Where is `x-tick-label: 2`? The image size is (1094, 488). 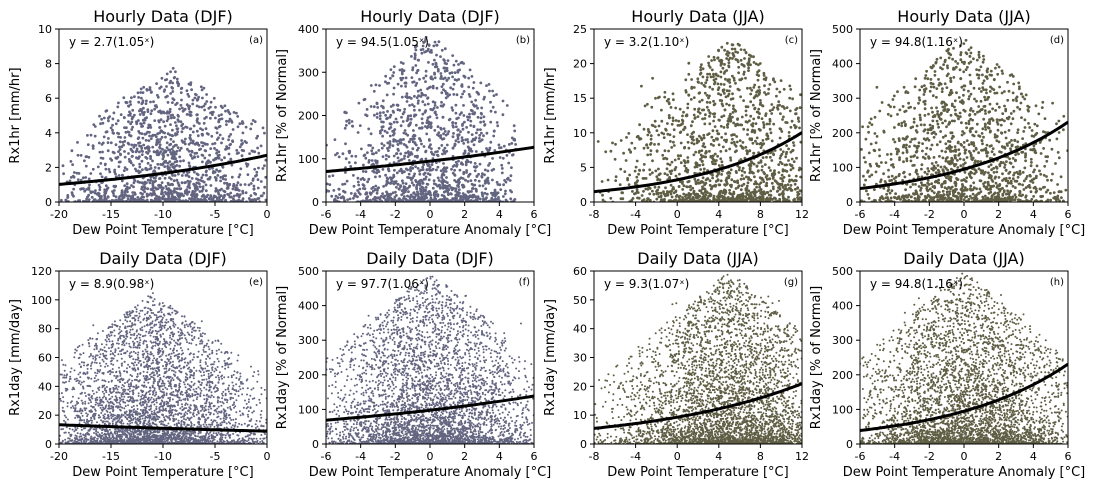 x-tick-label: 2 is located at coordinates (464, 214).